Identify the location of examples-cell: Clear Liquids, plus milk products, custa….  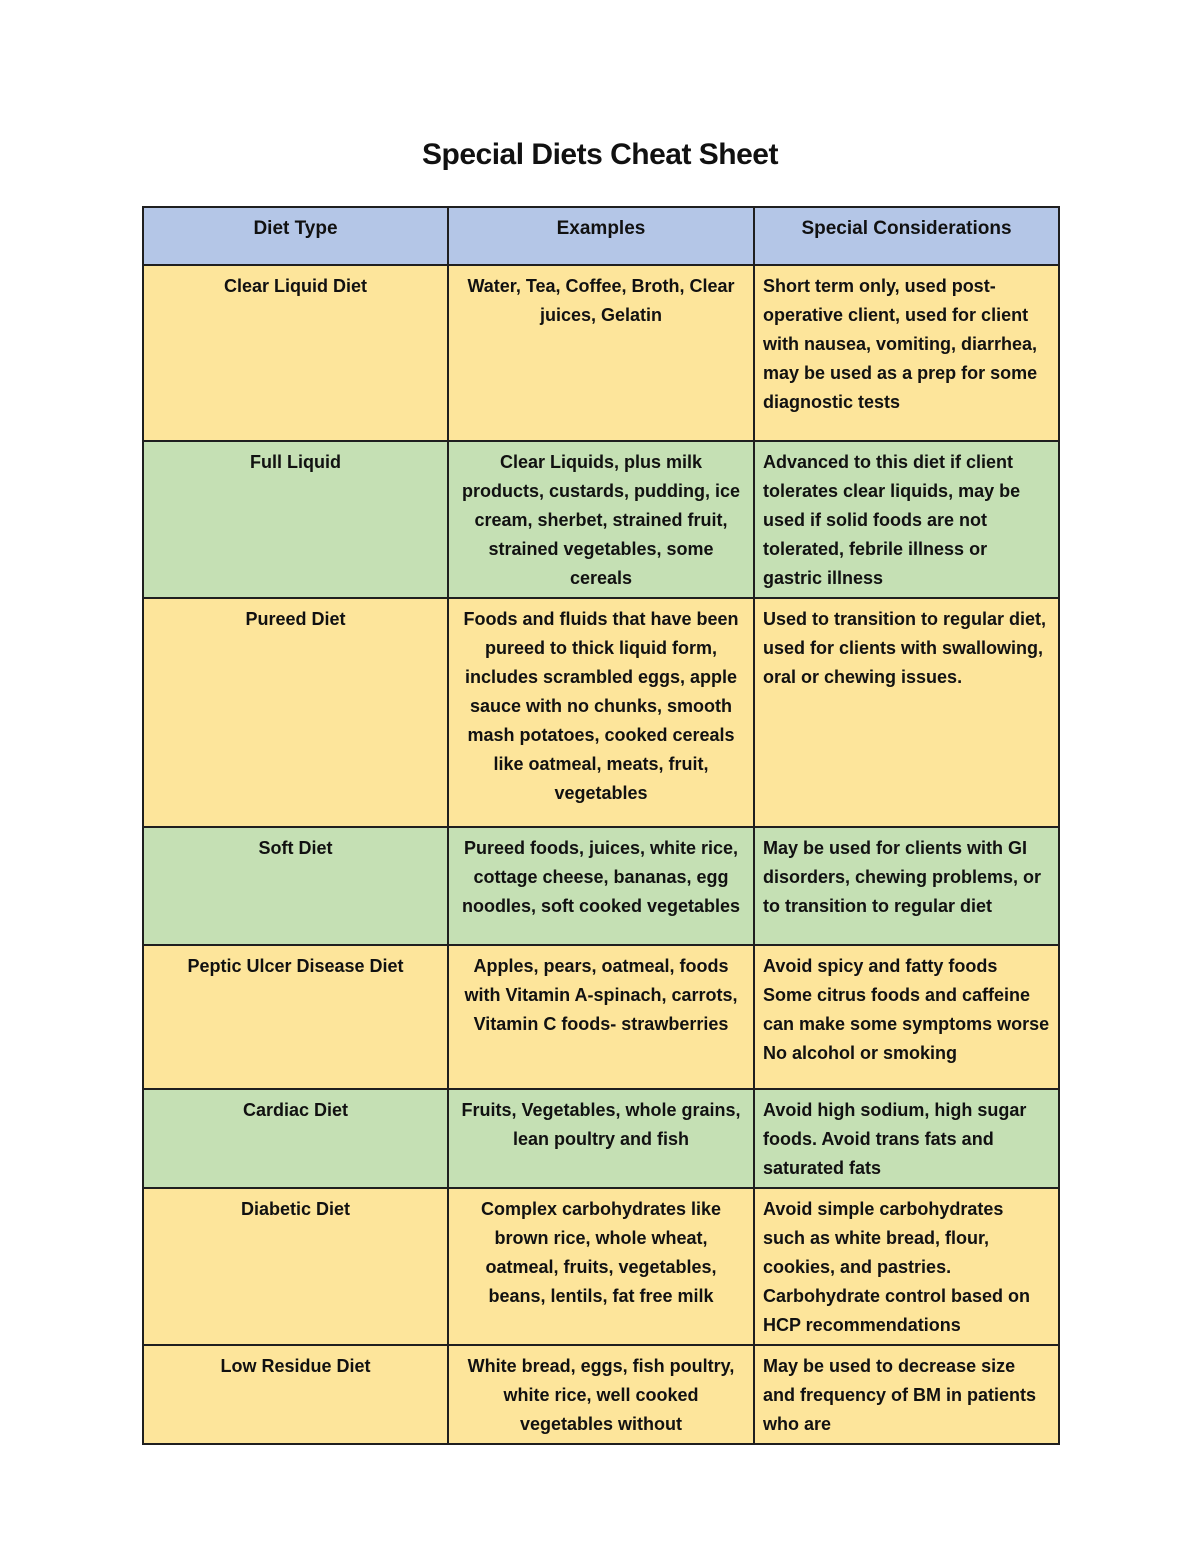
(601, 519).